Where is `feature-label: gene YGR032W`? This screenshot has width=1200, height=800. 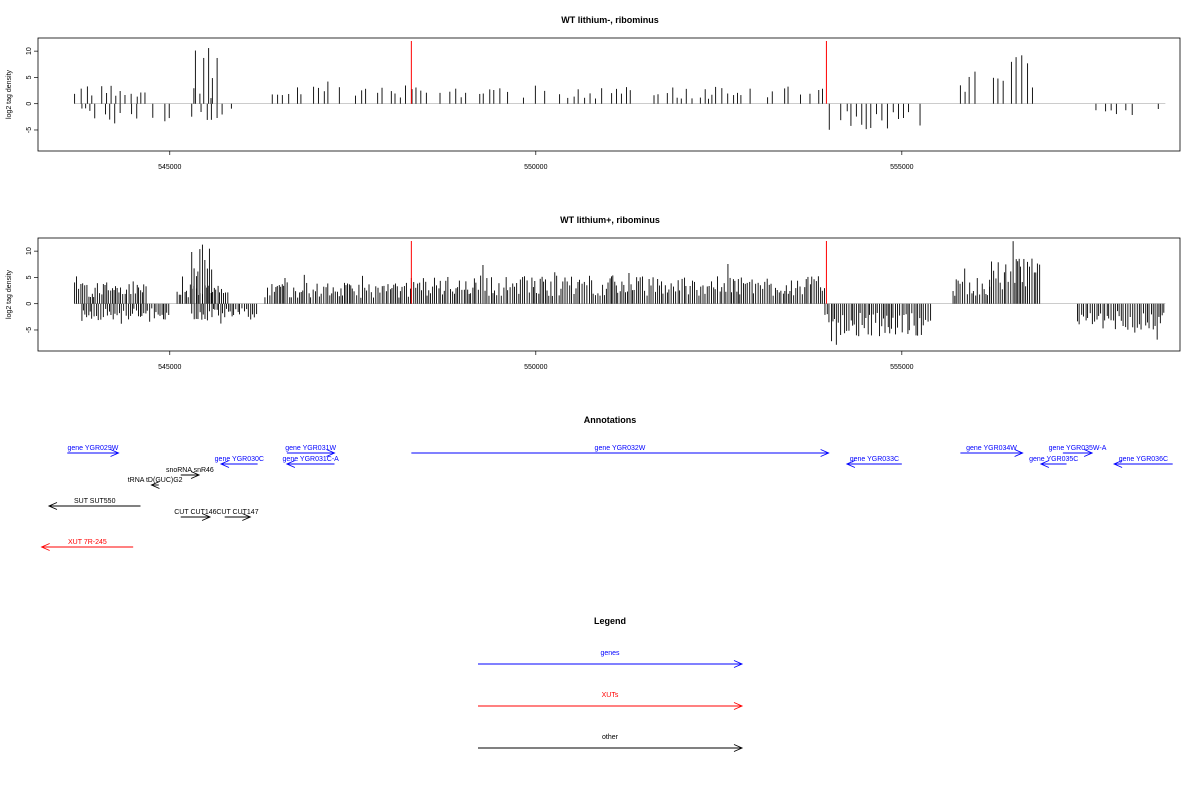
feature-label: gene YGR032W is located at coordinates (620, 448).